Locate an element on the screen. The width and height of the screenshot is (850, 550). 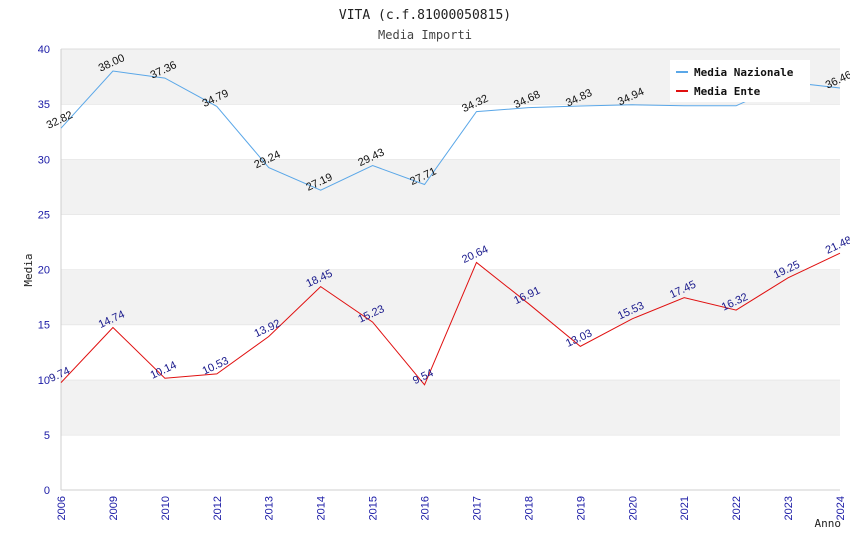
y-tick-label: 15 is located at coordinates (44, 326).